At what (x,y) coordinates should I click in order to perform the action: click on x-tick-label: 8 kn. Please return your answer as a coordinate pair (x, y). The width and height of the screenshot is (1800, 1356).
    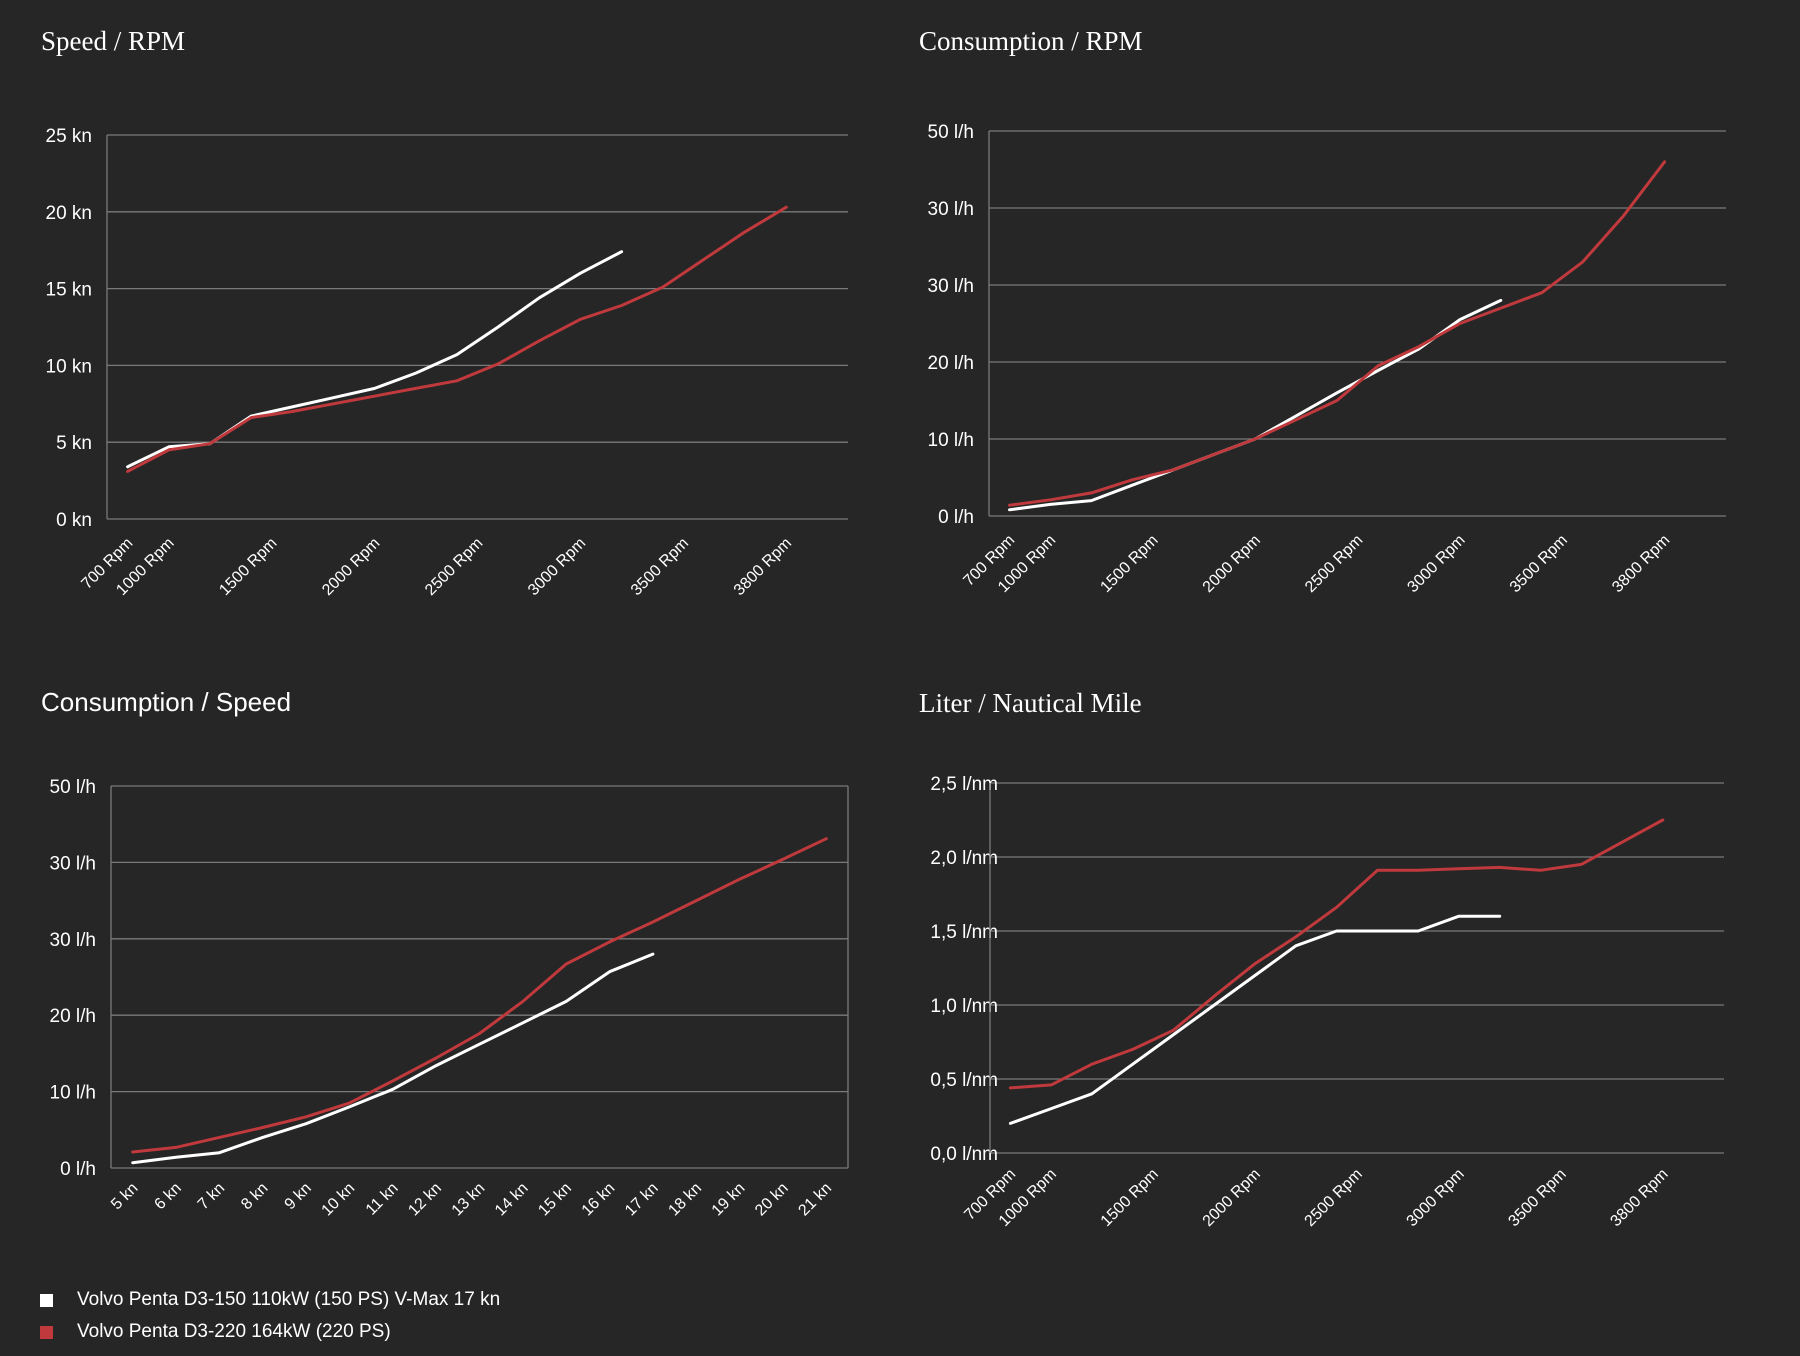
    Looking at the image, I should click on (254, 1196).